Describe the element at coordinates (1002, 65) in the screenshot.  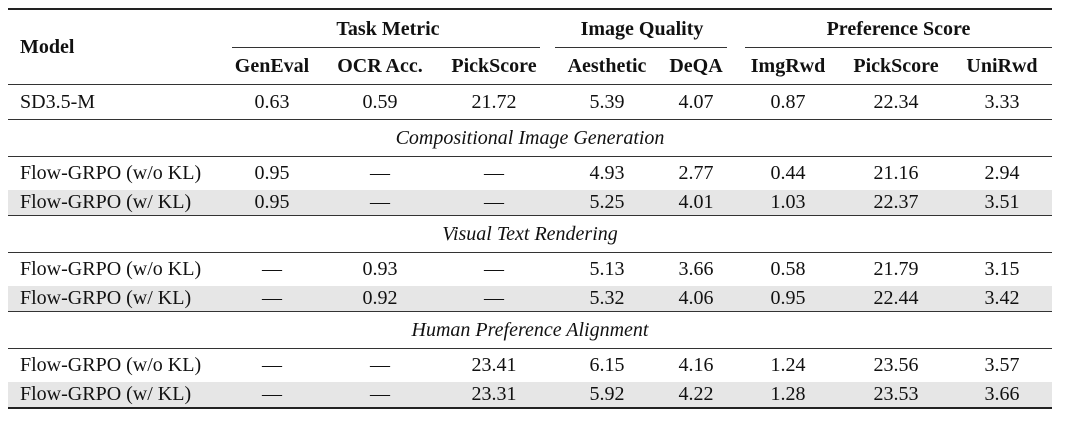
I see `col-unirwd: UniRwd` at that location.